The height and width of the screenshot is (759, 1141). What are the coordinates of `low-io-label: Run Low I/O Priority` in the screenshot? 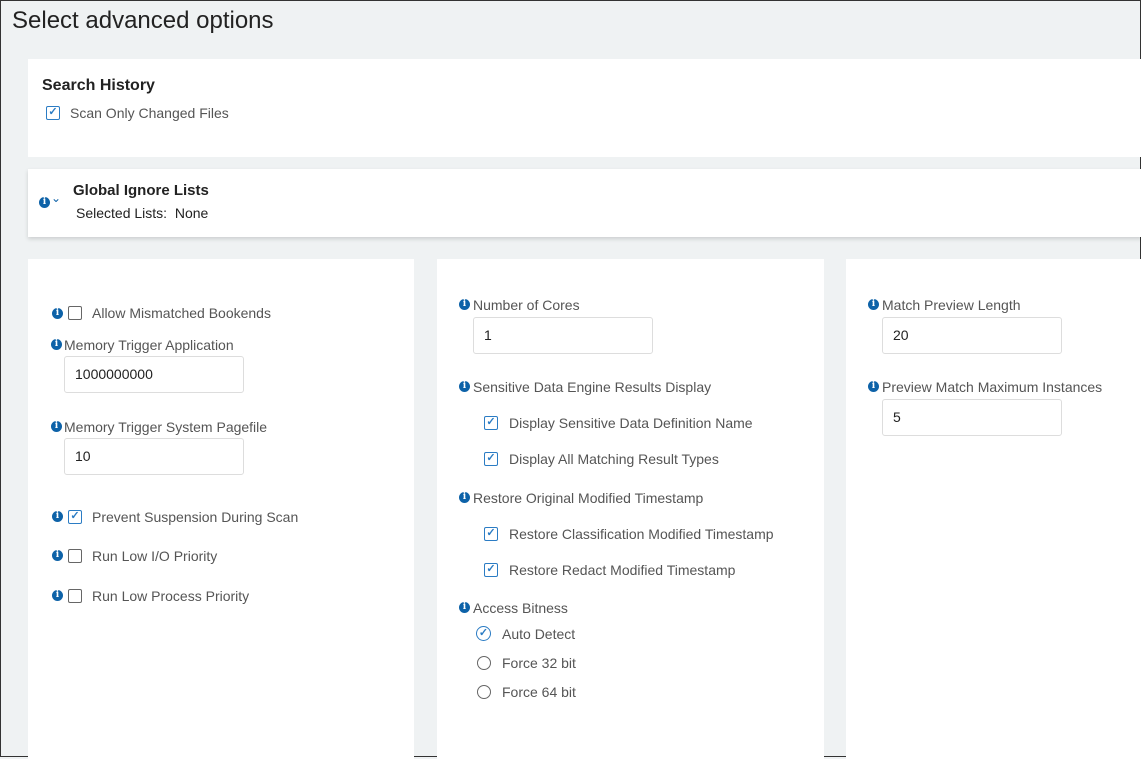 It's located at (155, 556).